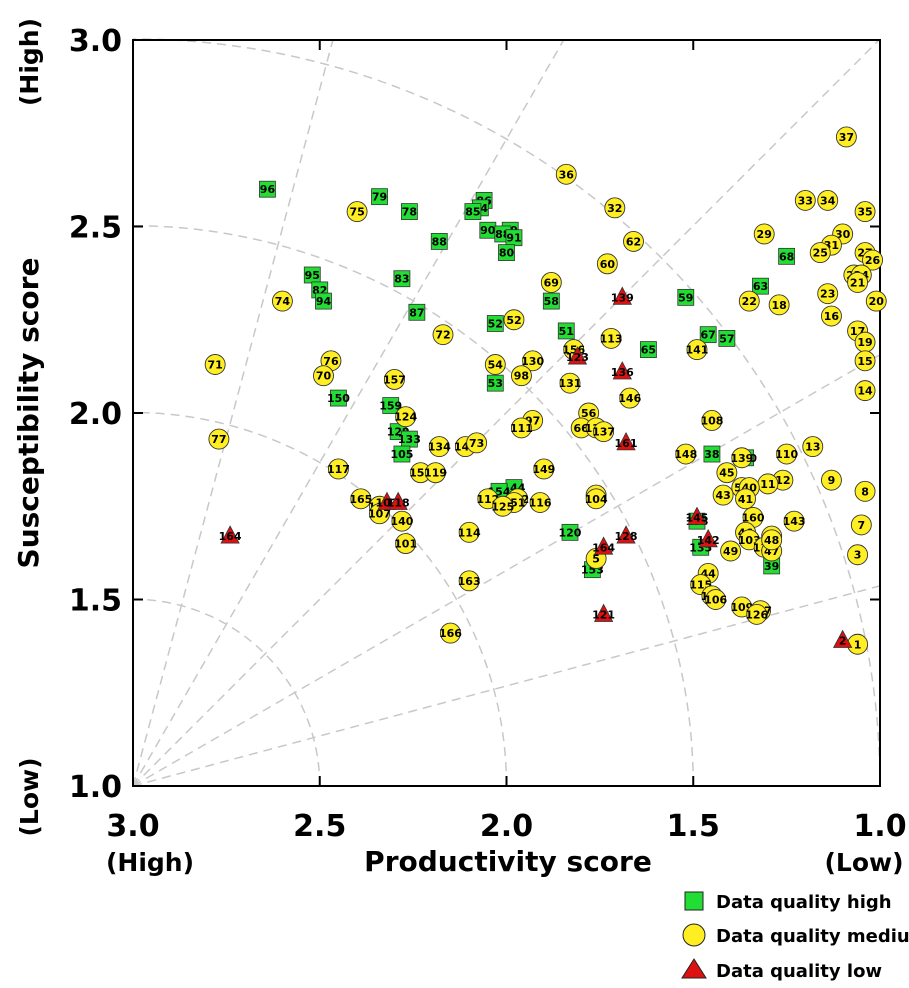  I want to click on data-point-medium: 73, so click(477, 443).